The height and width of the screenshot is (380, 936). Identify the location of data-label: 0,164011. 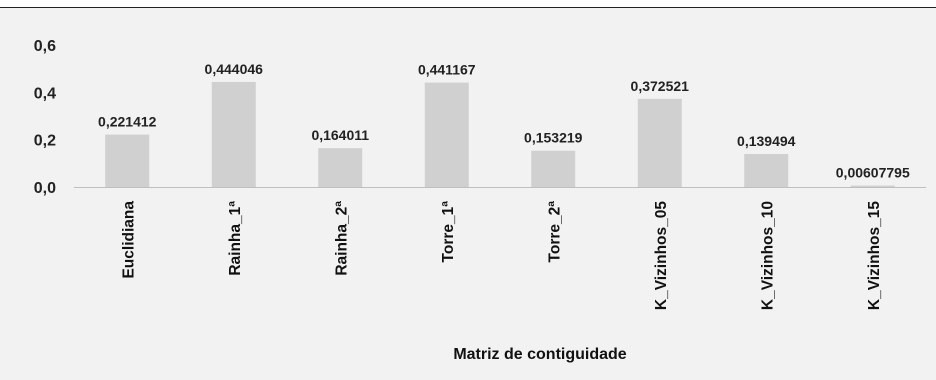
(340, 135).